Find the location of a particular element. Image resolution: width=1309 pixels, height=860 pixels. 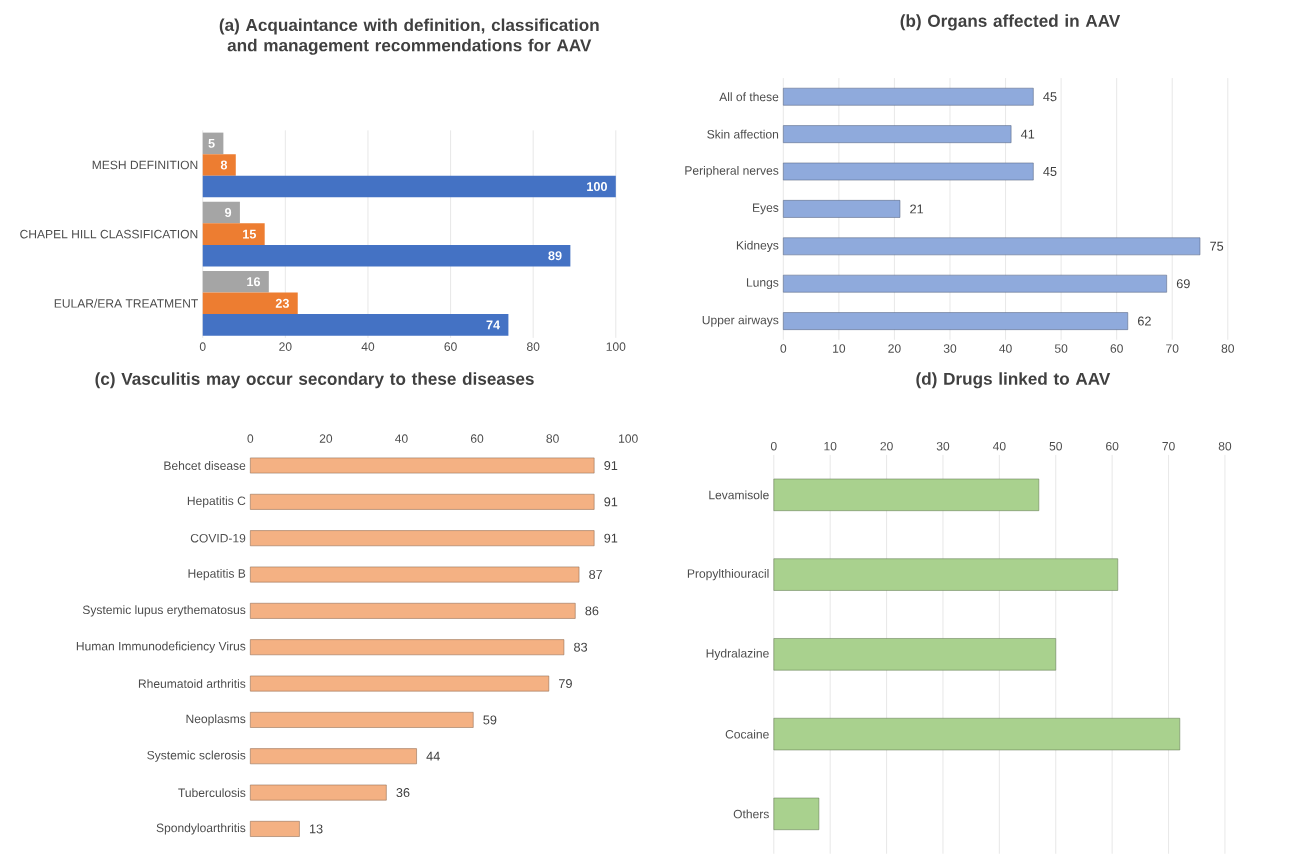

data-label: 62 is located at coordinates (1144, 321).